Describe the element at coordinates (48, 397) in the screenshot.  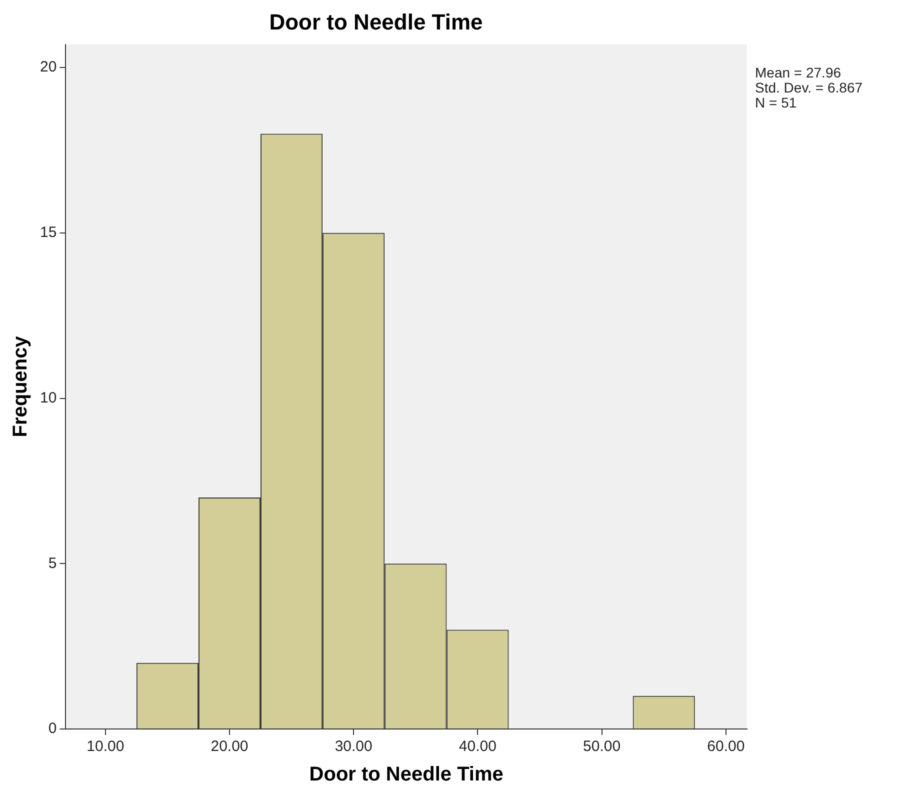
I see `y-tick-label: 10` at that location.